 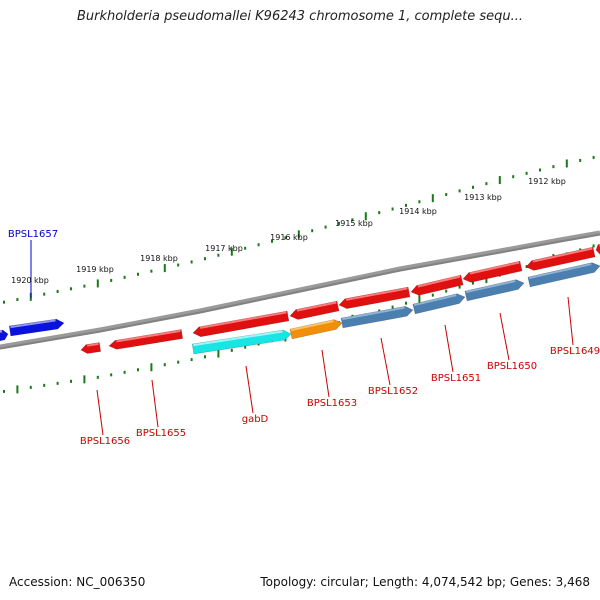 I want to click on gene-arrow-bpsl1656, so click(x=91, y=348).